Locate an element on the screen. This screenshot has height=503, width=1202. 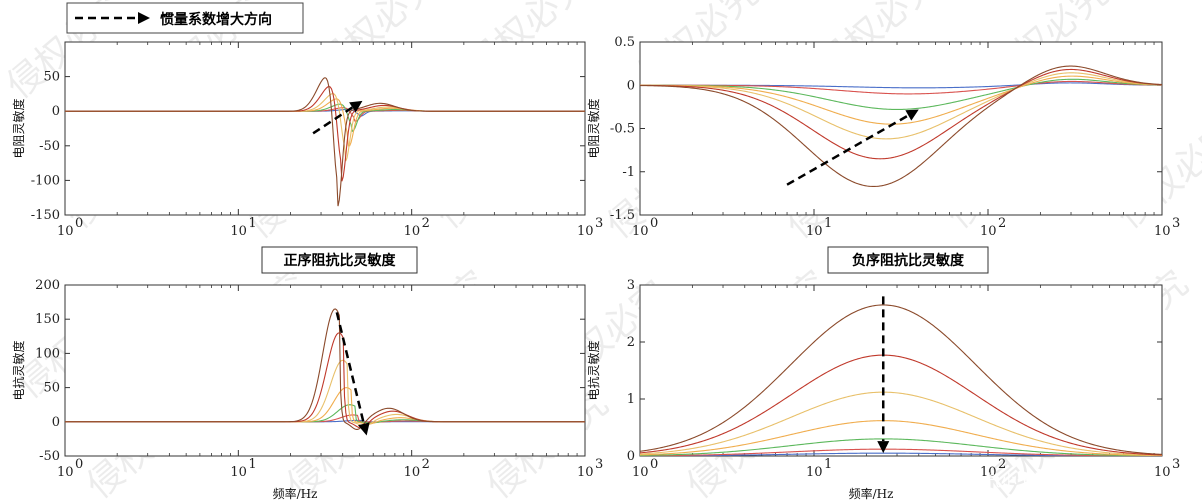
chart-title: 负序阻抗比灵敏度 is located at coordinates (908, 260).